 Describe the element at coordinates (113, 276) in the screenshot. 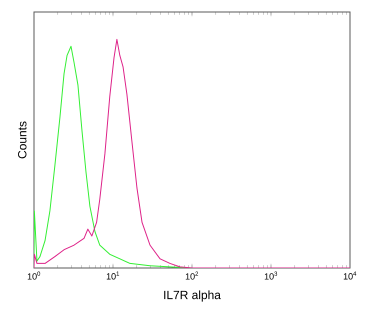

I see `x-tick-label: 10$^{1}$` at that location.